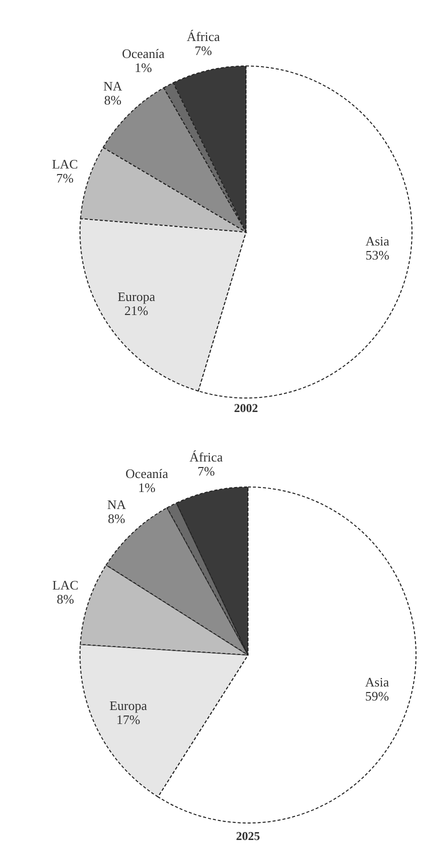 This screenshot has height=848, width=443. I want to click on data-label: 59%, so click(377, 696).